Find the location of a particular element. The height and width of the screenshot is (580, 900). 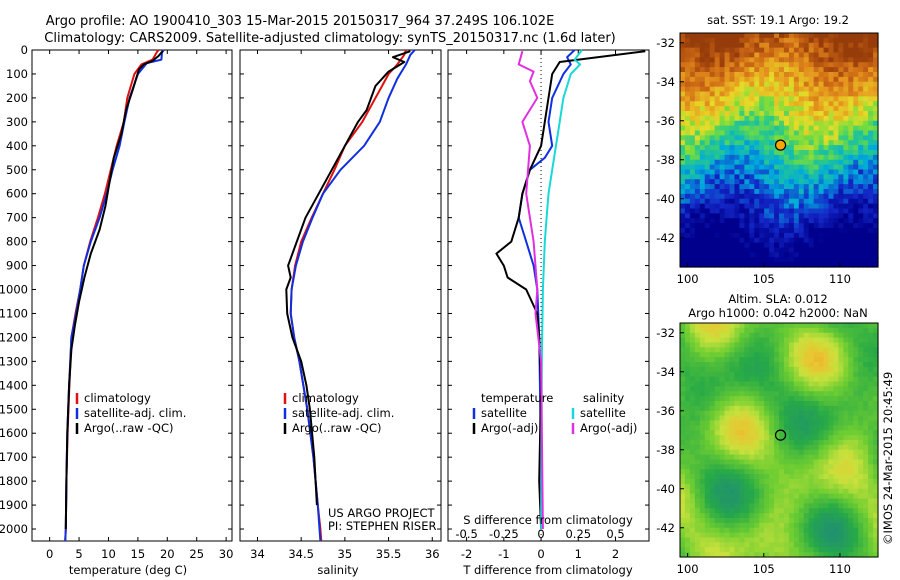

sst_map-xtick-label: 100 is located at coordinates (688, 279).